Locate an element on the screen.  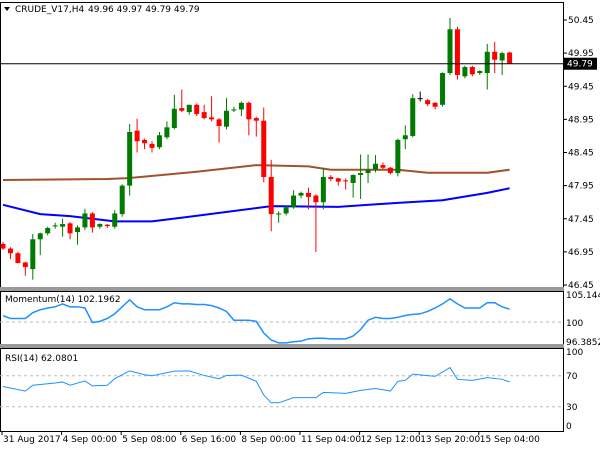
momentum-line is located at coordinates (256, 320).